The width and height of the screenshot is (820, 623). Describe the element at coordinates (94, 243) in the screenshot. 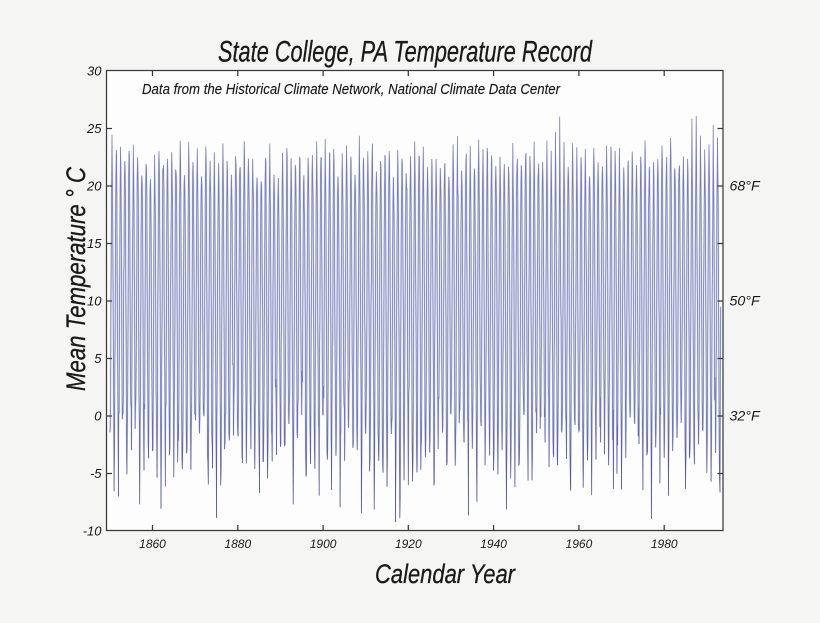

I see `svg-text: 15` at that location.